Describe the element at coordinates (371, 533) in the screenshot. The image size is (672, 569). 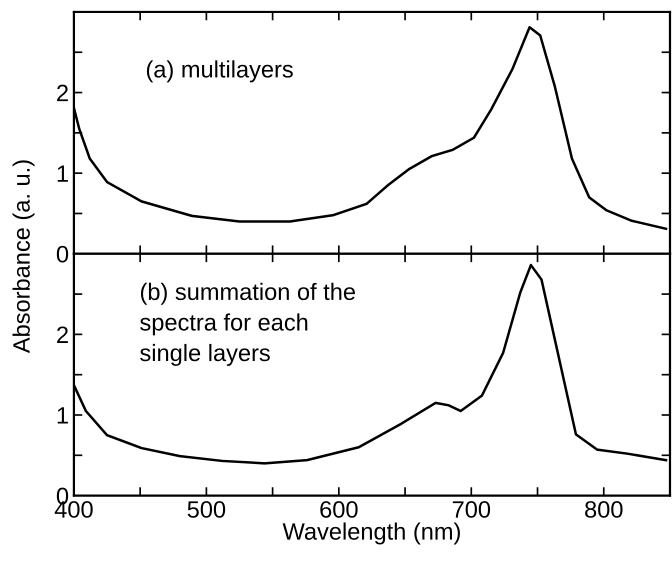
I see `x-axis-title: Wavelength (nm)` at that location.